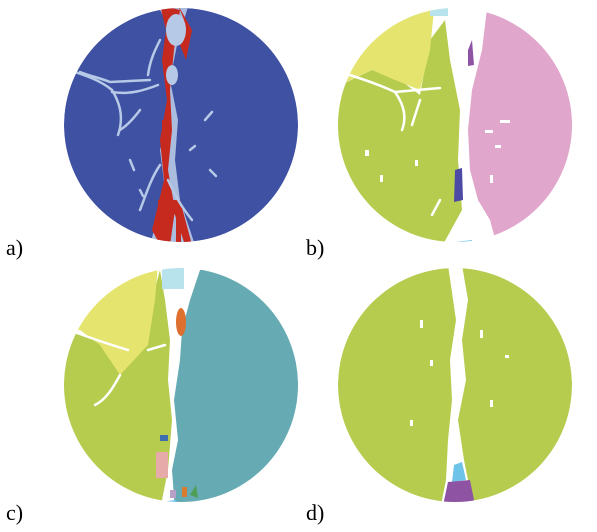 This screenshot has width=597, height=532. What do you see at coordinates (439, 12) in the screenshot?
I see `panel-b-fragment-lightblue-top` at bounding box center [439, 12].